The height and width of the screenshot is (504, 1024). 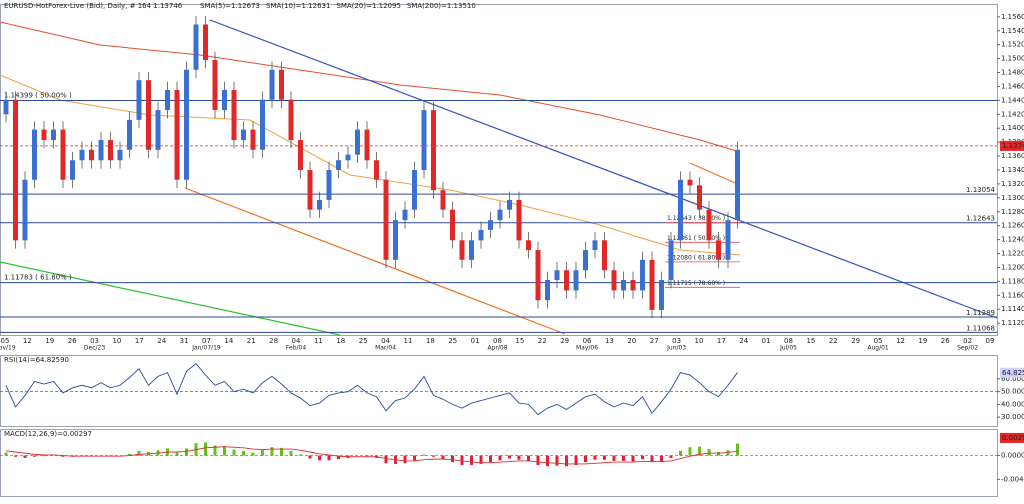 What do you see at coordinates (38, 278) in the screenshot?
I see `level-label: 1.11783 ( 61.80% )` at bounding box center [38, 278].